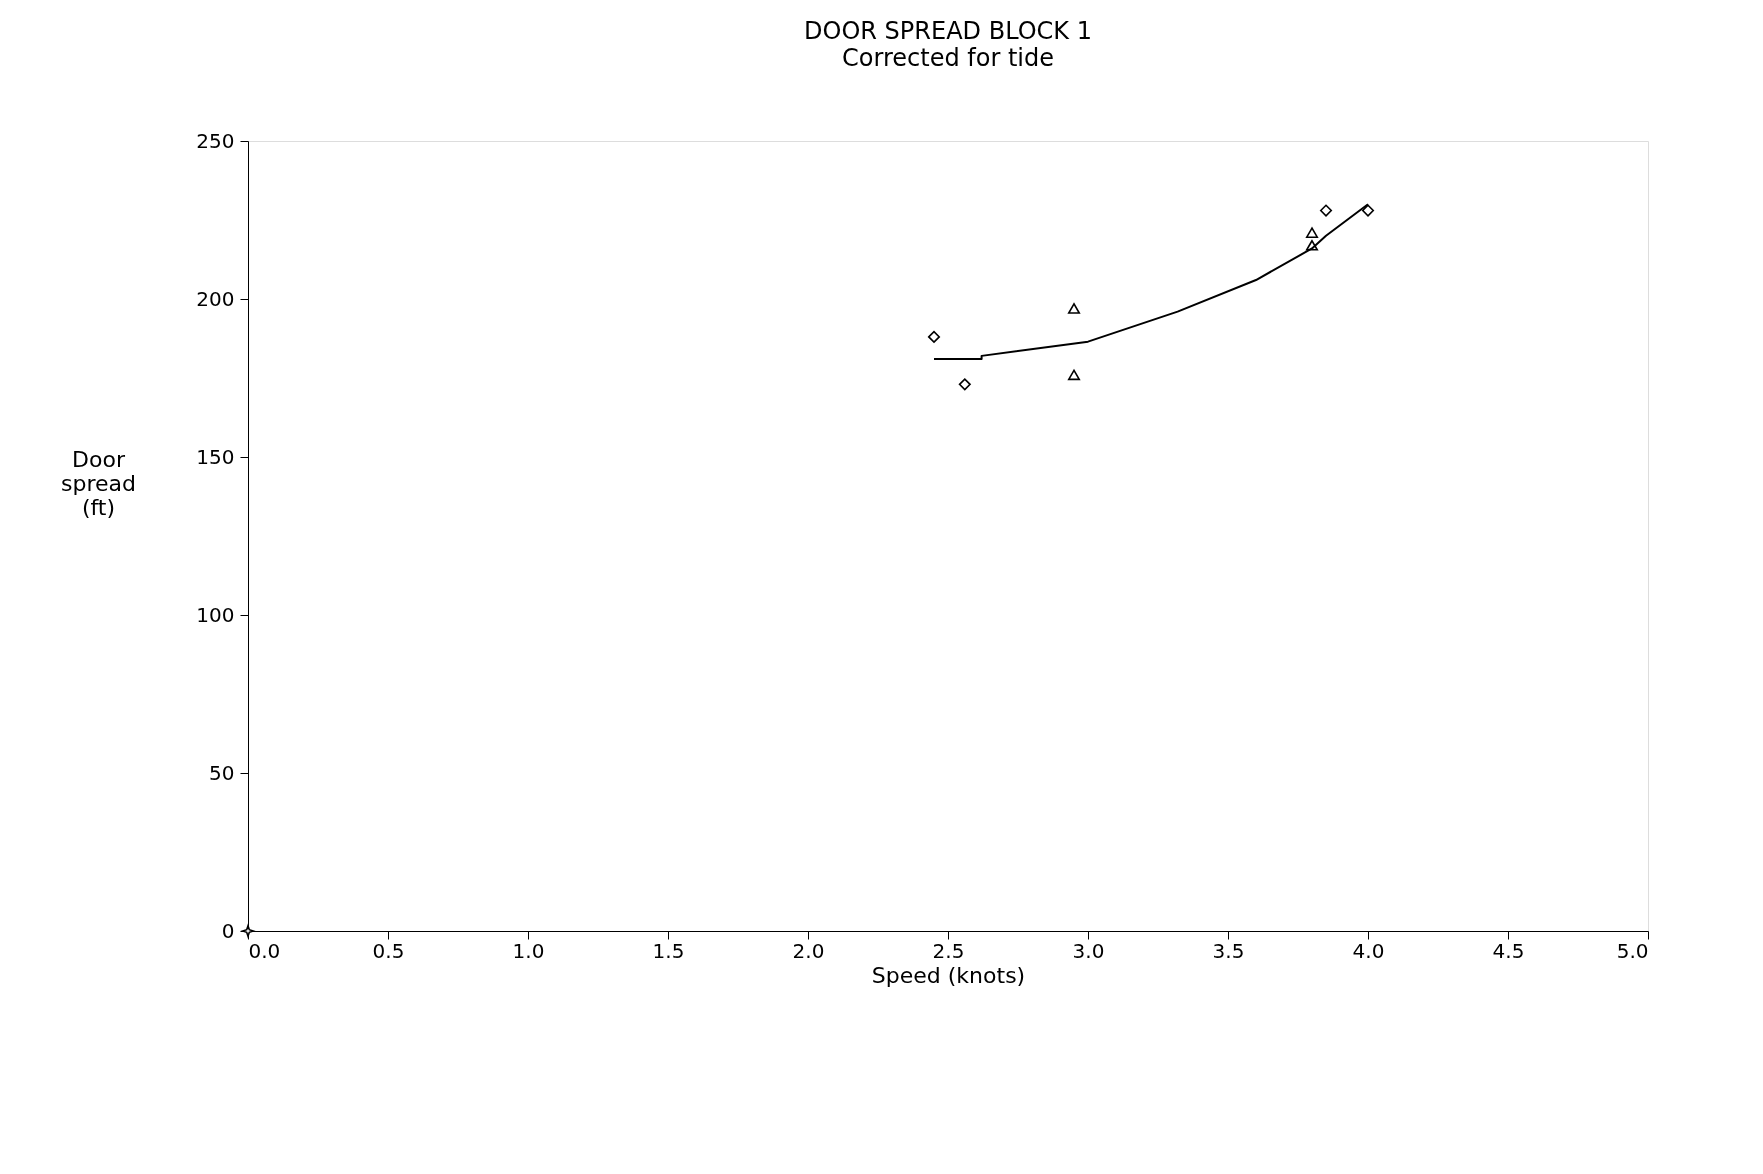 This screenshot has width=1763, height=1174. What do you see at coordinates (808, 950) in the screenshot?
I see `x-tick-label: 2.0` at bounding box center [808, 950].